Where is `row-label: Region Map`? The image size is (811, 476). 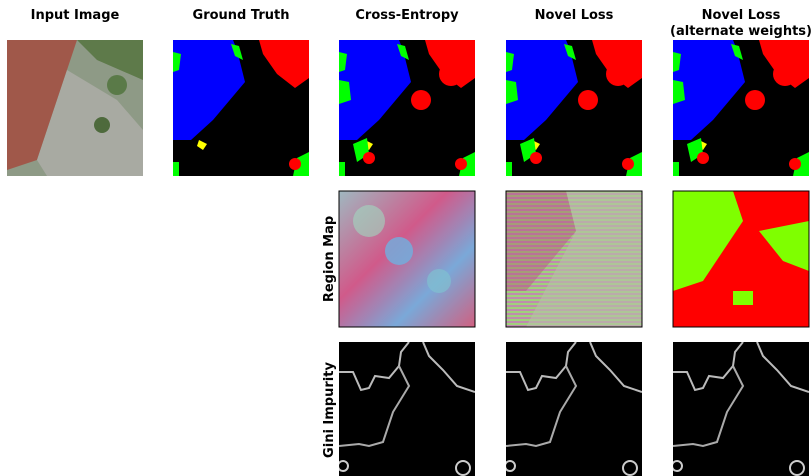 row-label: Region Map is located at coordinates (329, 259).